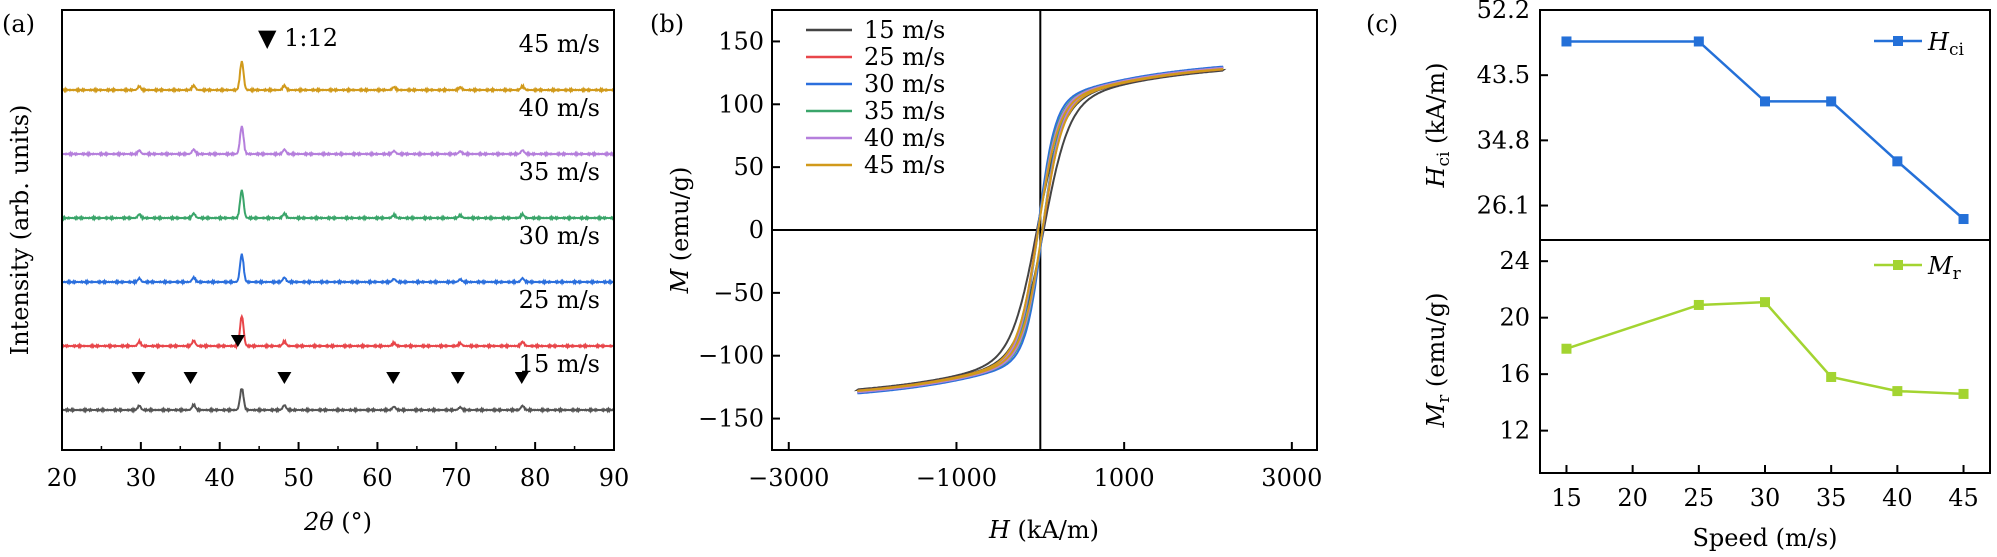 Image resolution: width=1997 pixels, height=557 pixels. What do you see at coordinates (1438, 361) in the screenshot?
I see `y-axis-label-mr: Mr (emu/g)` at bounding box center [1438, 361].